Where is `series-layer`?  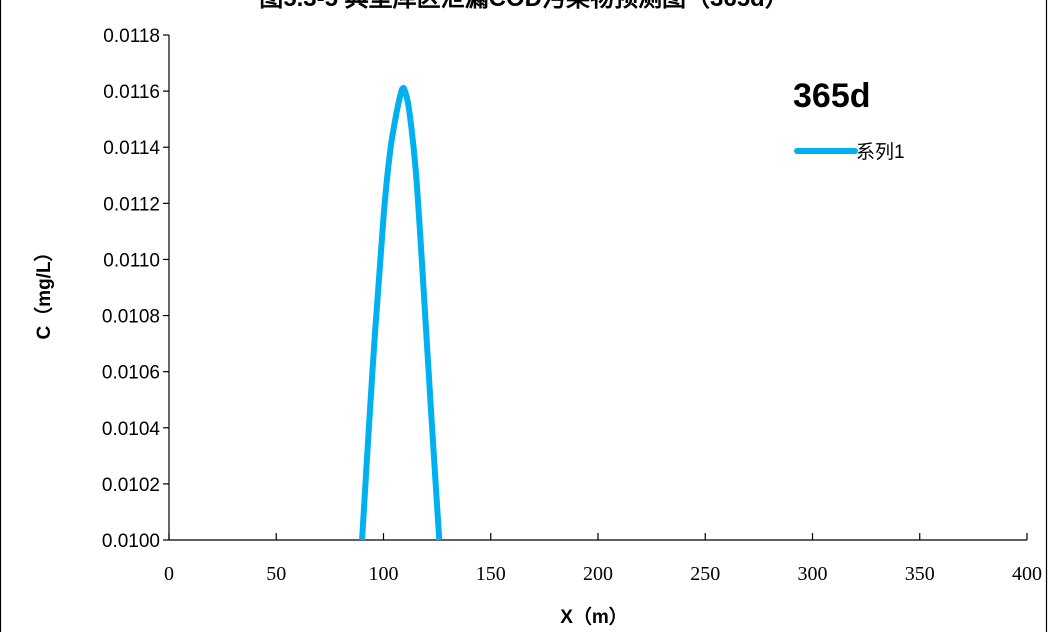
series-layer is located at coordinates (401, 313).